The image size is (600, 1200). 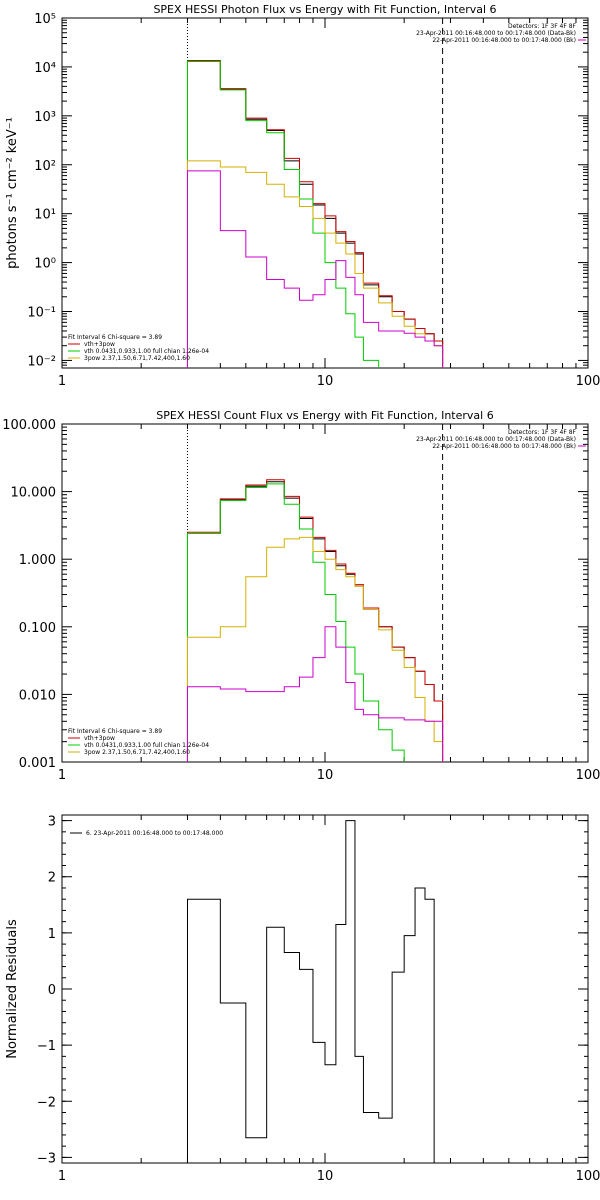 I want to click on y-tick-label: 0.001, so click(x=37, y=763).